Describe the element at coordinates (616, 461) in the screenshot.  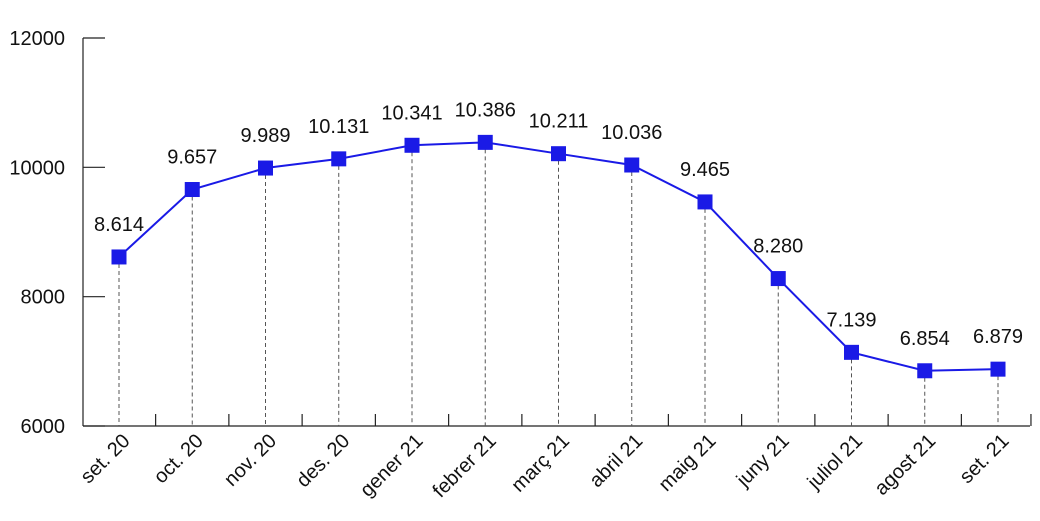
I see `x-category-label: abril 21` at that location.